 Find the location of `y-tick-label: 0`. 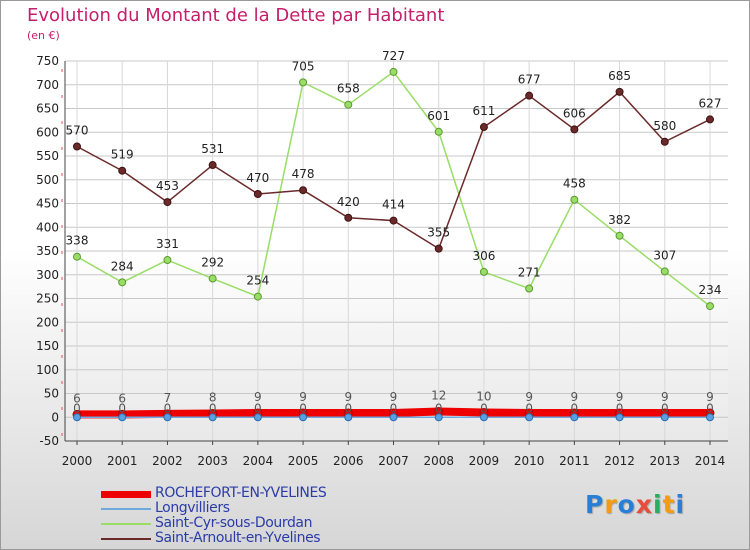

y-tick-label: 0 is located at coordinates (55, 417).